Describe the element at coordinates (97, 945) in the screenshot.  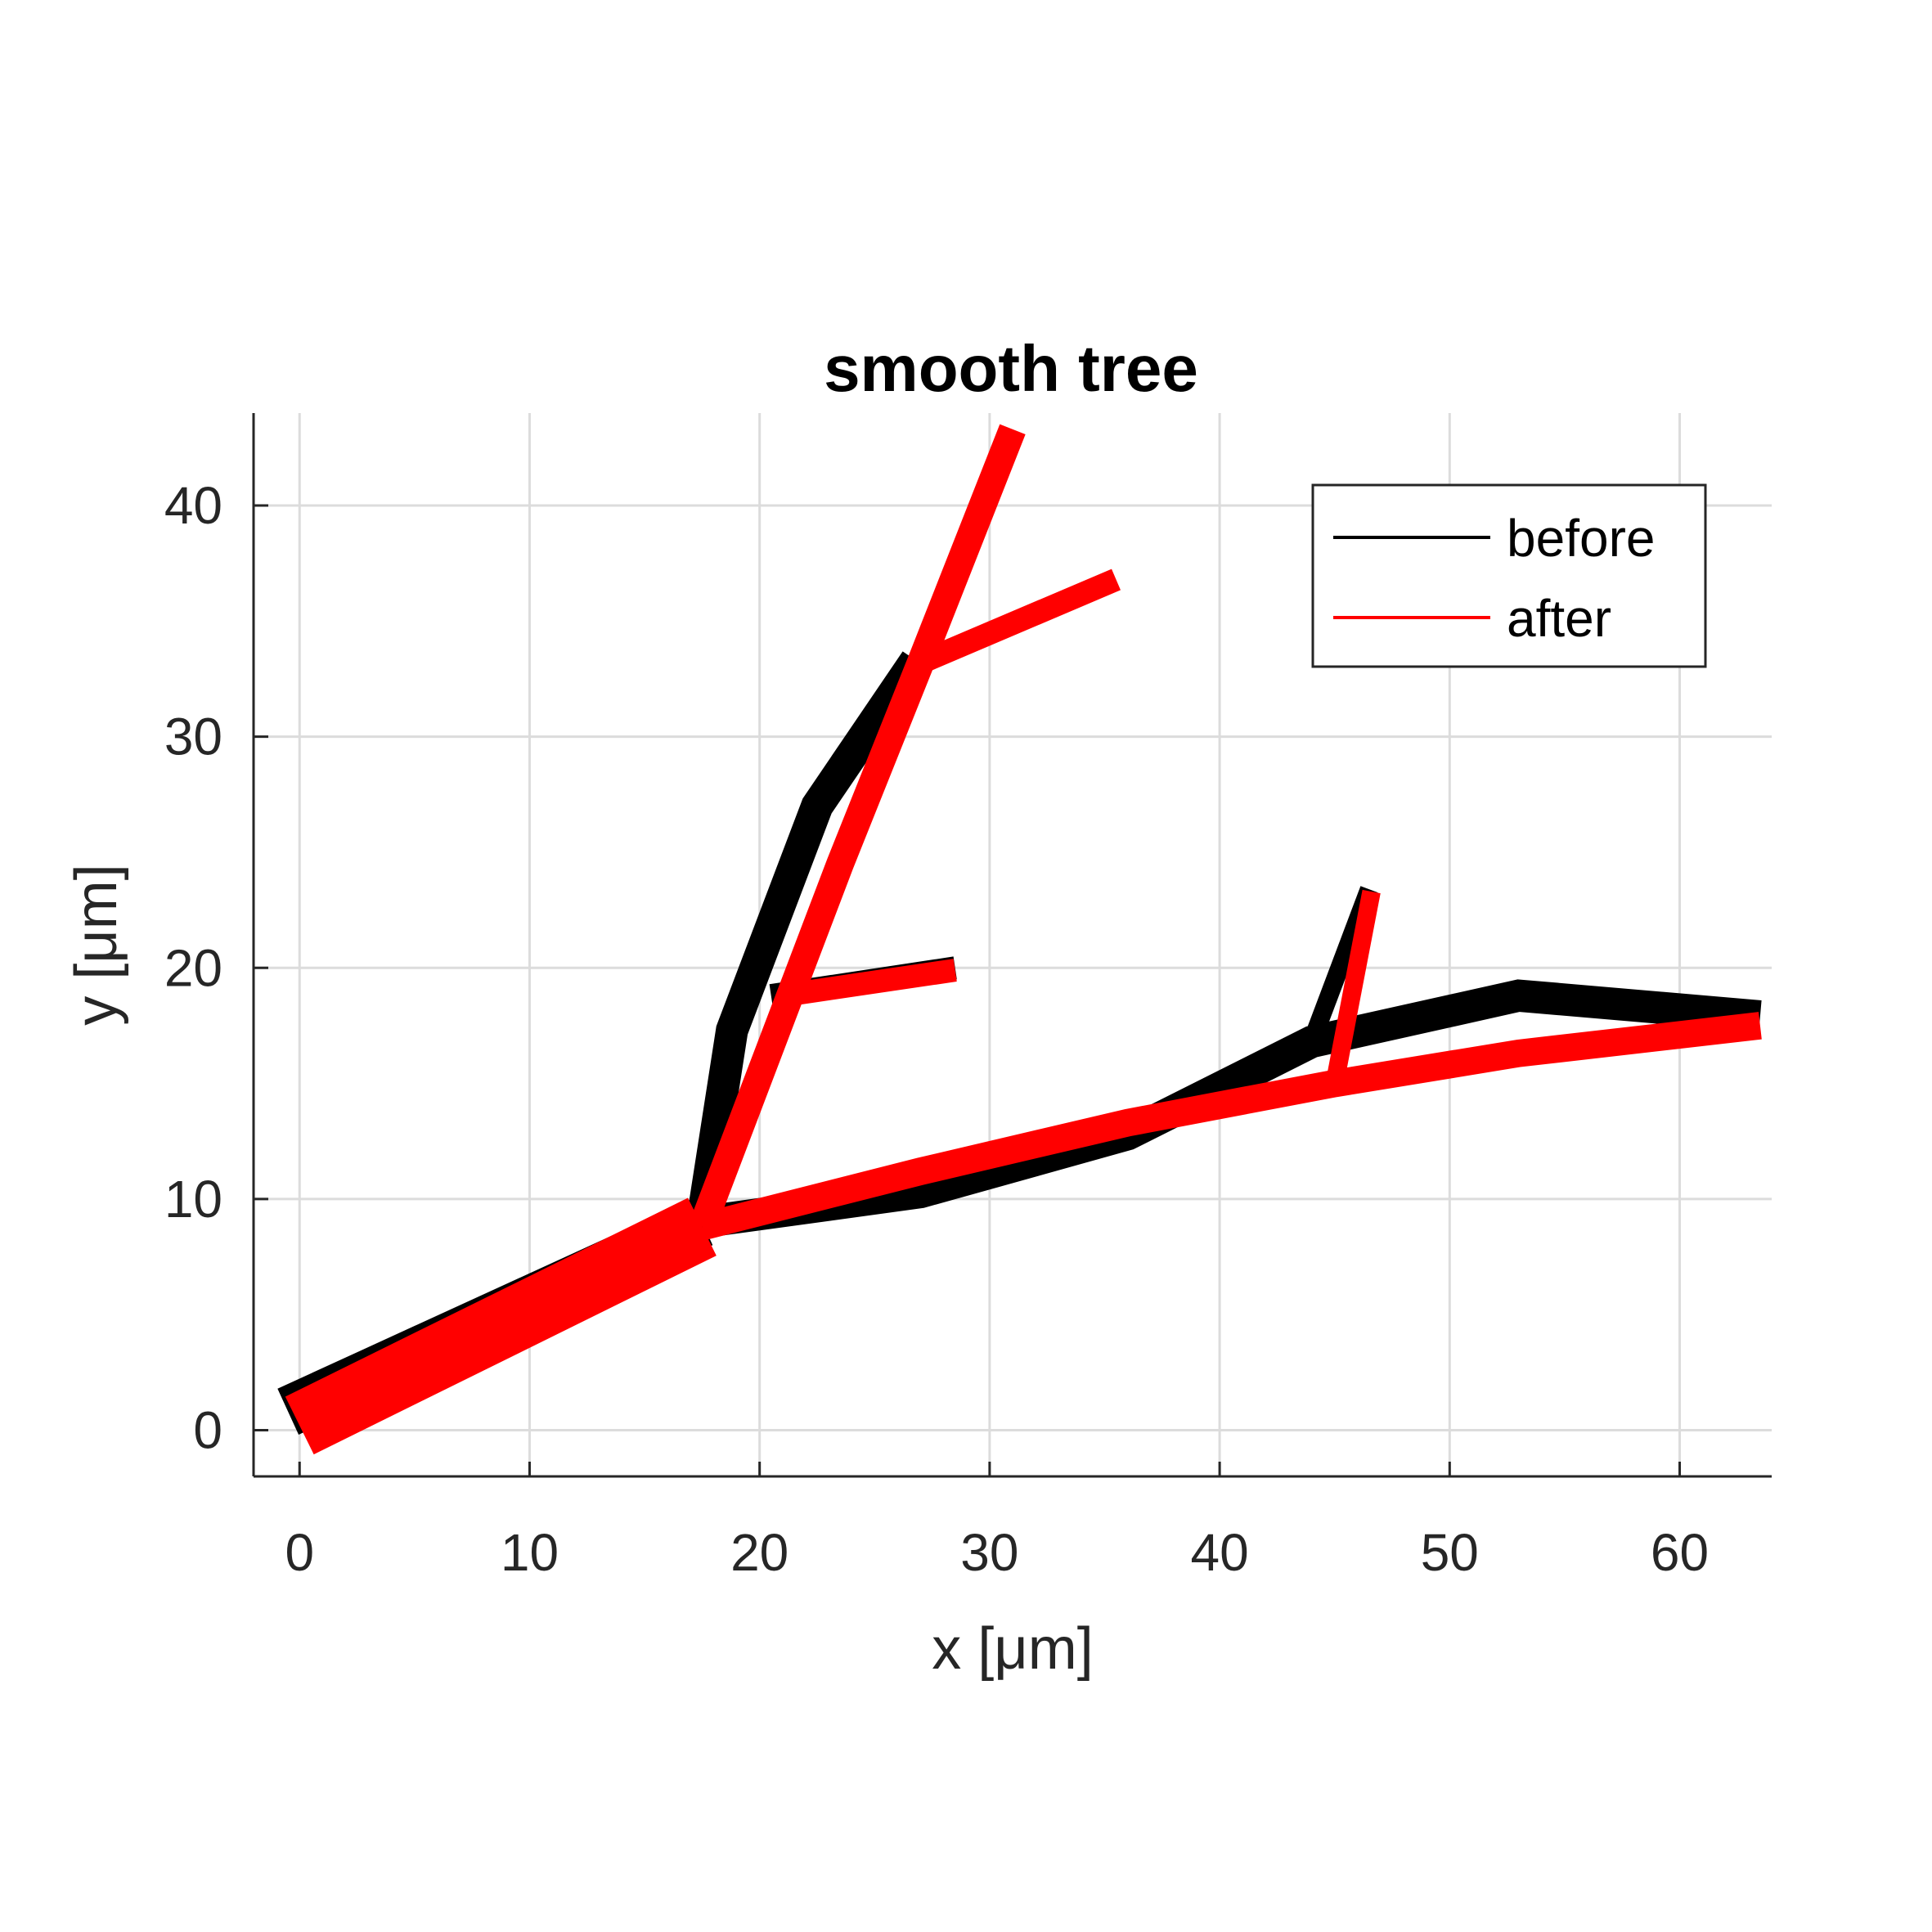
I see `y-axis-label: y [μm]` at that location.